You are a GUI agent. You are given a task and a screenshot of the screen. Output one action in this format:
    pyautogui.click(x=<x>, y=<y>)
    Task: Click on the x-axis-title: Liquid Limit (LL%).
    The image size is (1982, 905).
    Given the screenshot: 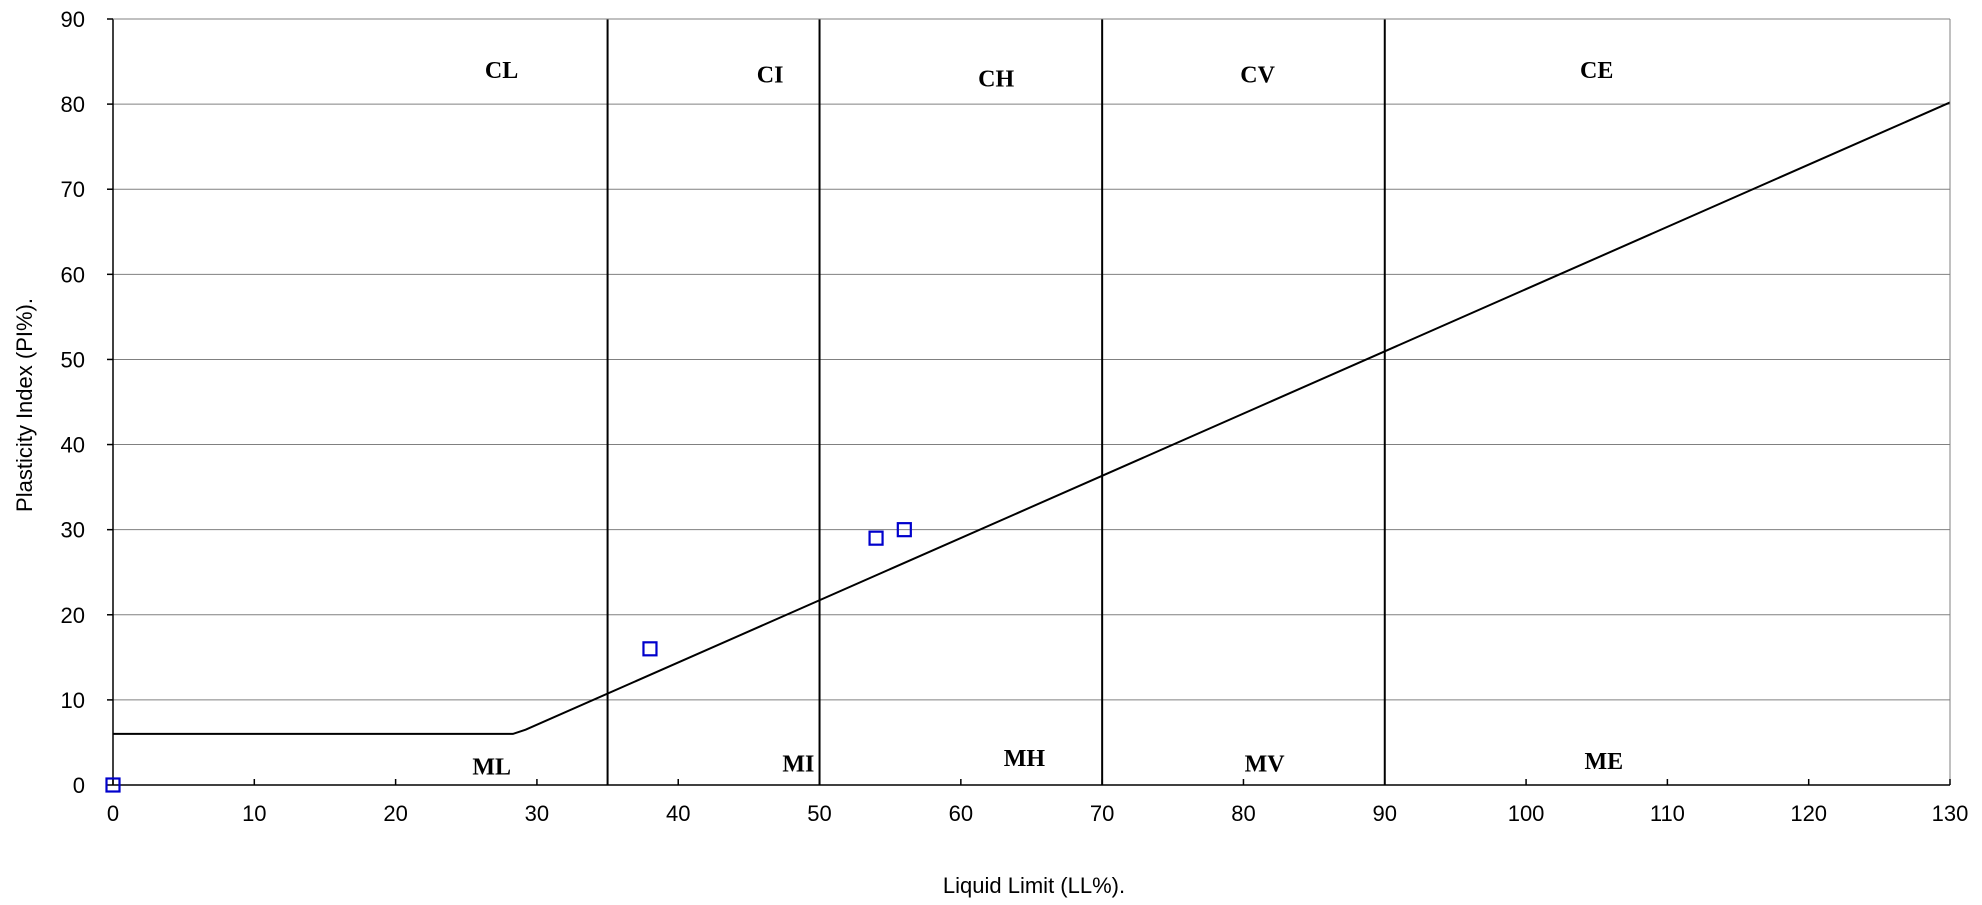 What is the action you would take?
    pyautogui.click(x=1034, y=885)
    